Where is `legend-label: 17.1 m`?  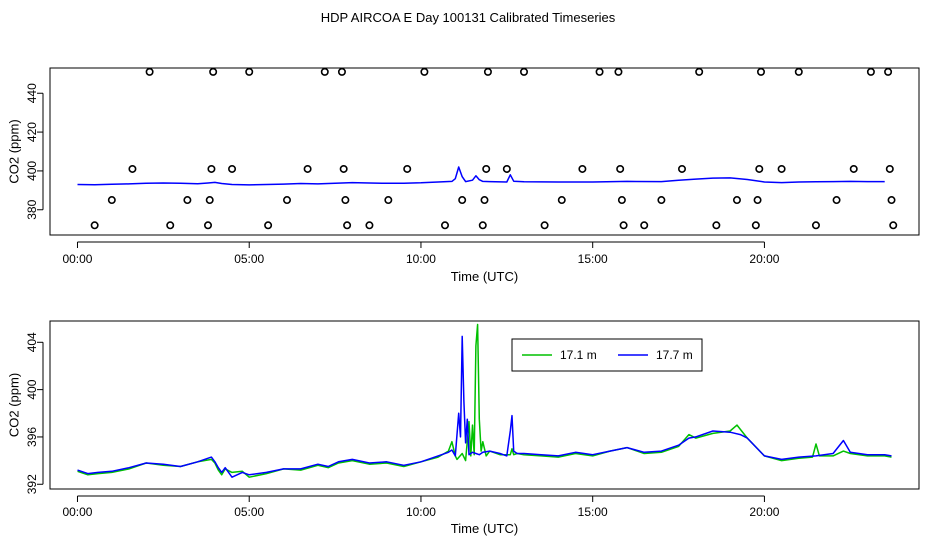
legend-label: 17.1 m is located at coordinates (578, 355).